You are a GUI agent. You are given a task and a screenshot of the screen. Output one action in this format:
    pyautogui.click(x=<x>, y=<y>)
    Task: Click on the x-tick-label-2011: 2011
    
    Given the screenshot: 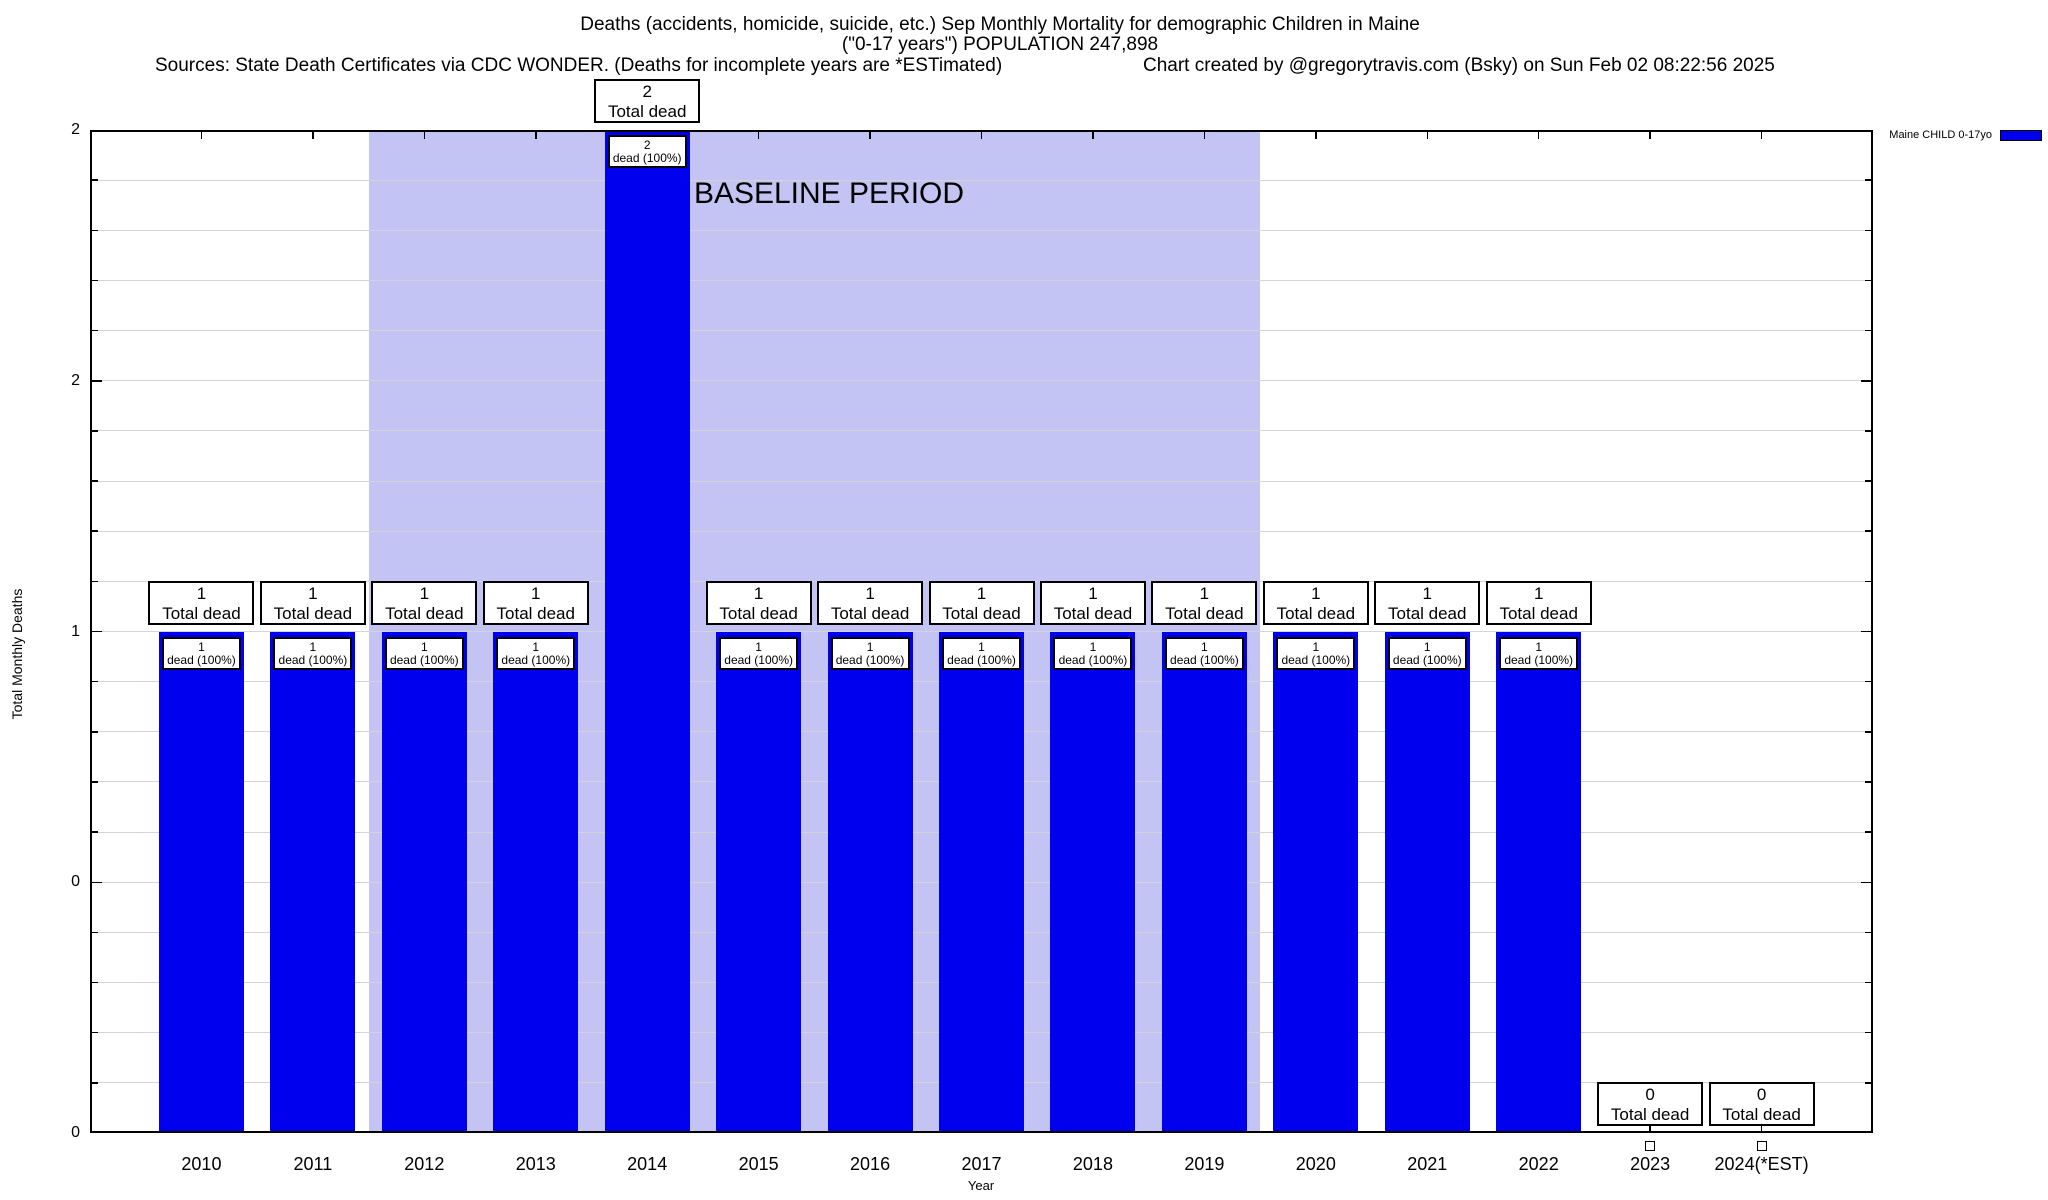 What is the action you would take?
    pyautogui.click(x=313, y=1164)
    